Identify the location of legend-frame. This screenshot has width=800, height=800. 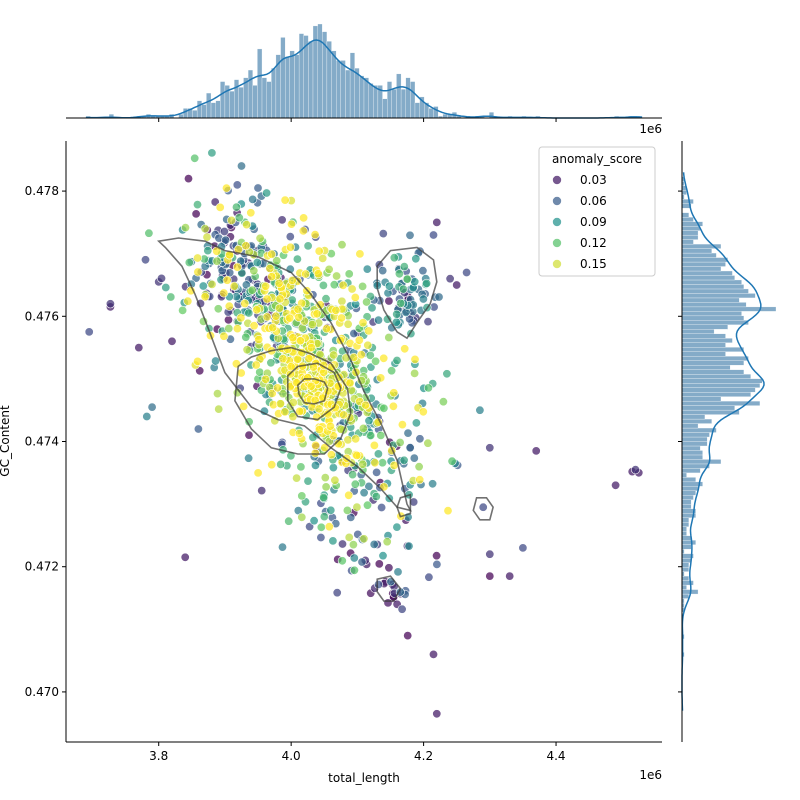
(597, 211).